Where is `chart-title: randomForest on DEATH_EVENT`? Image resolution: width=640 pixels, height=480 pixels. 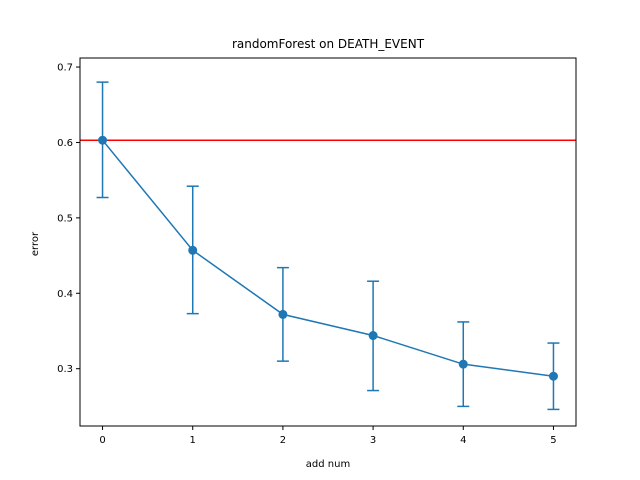
chart-title: randomForest on DEATH_EVENT is located at coordinates (328, 44).